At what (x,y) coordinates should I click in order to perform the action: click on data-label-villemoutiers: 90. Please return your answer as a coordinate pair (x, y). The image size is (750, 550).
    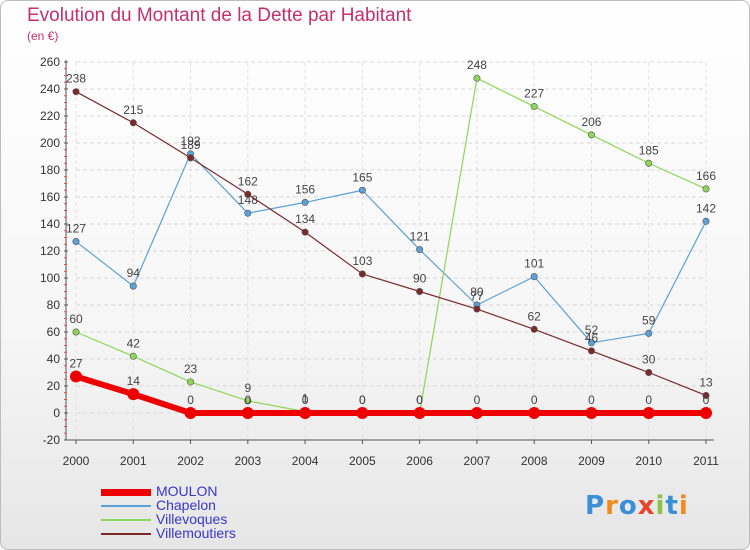
    Looking at the image, I should click on (420, 279).